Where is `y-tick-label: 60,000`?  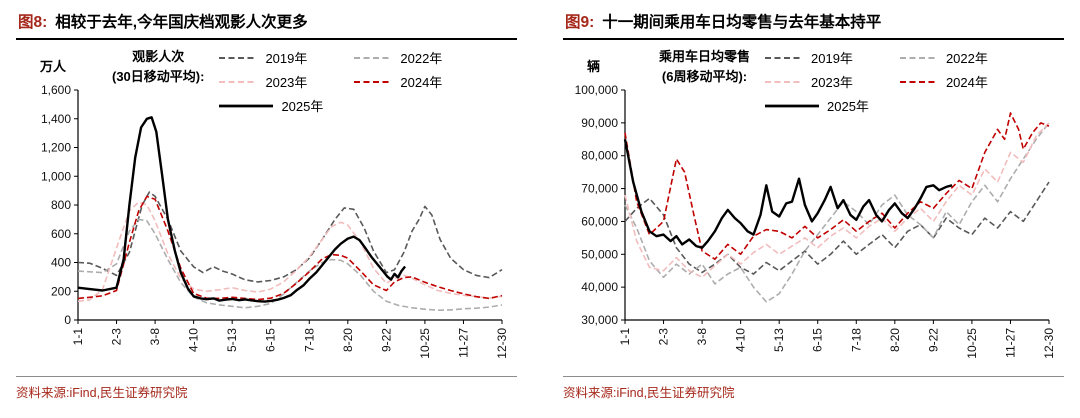 y-tick-label: 60,000 is located at coordinates (599, 221).